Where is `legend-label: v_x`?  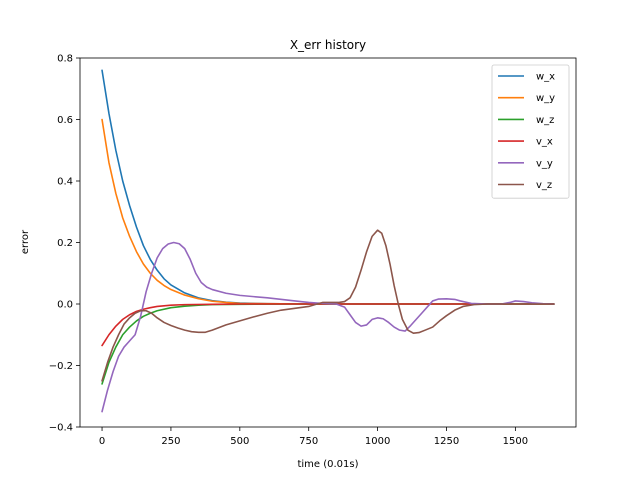 legend-label: v_x is located at coordinates (544, 142).